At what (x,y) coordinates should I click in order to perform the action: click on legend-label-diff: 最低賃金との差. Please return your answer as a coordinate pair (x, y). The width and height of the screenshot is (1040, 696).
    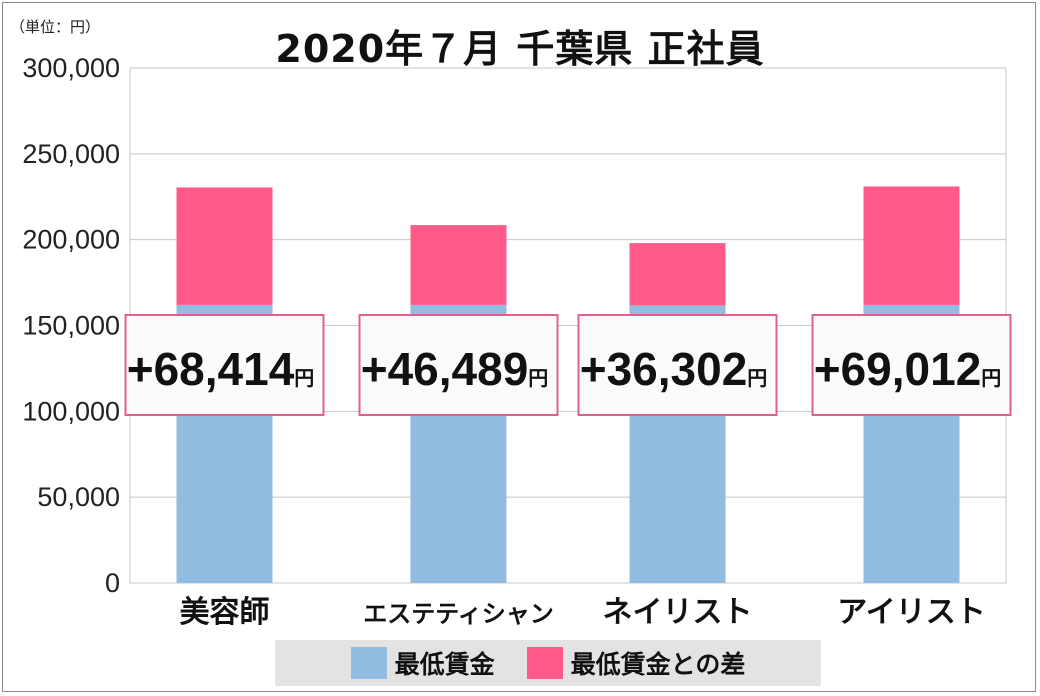
    Looking at the image, I should click on (658, 664).